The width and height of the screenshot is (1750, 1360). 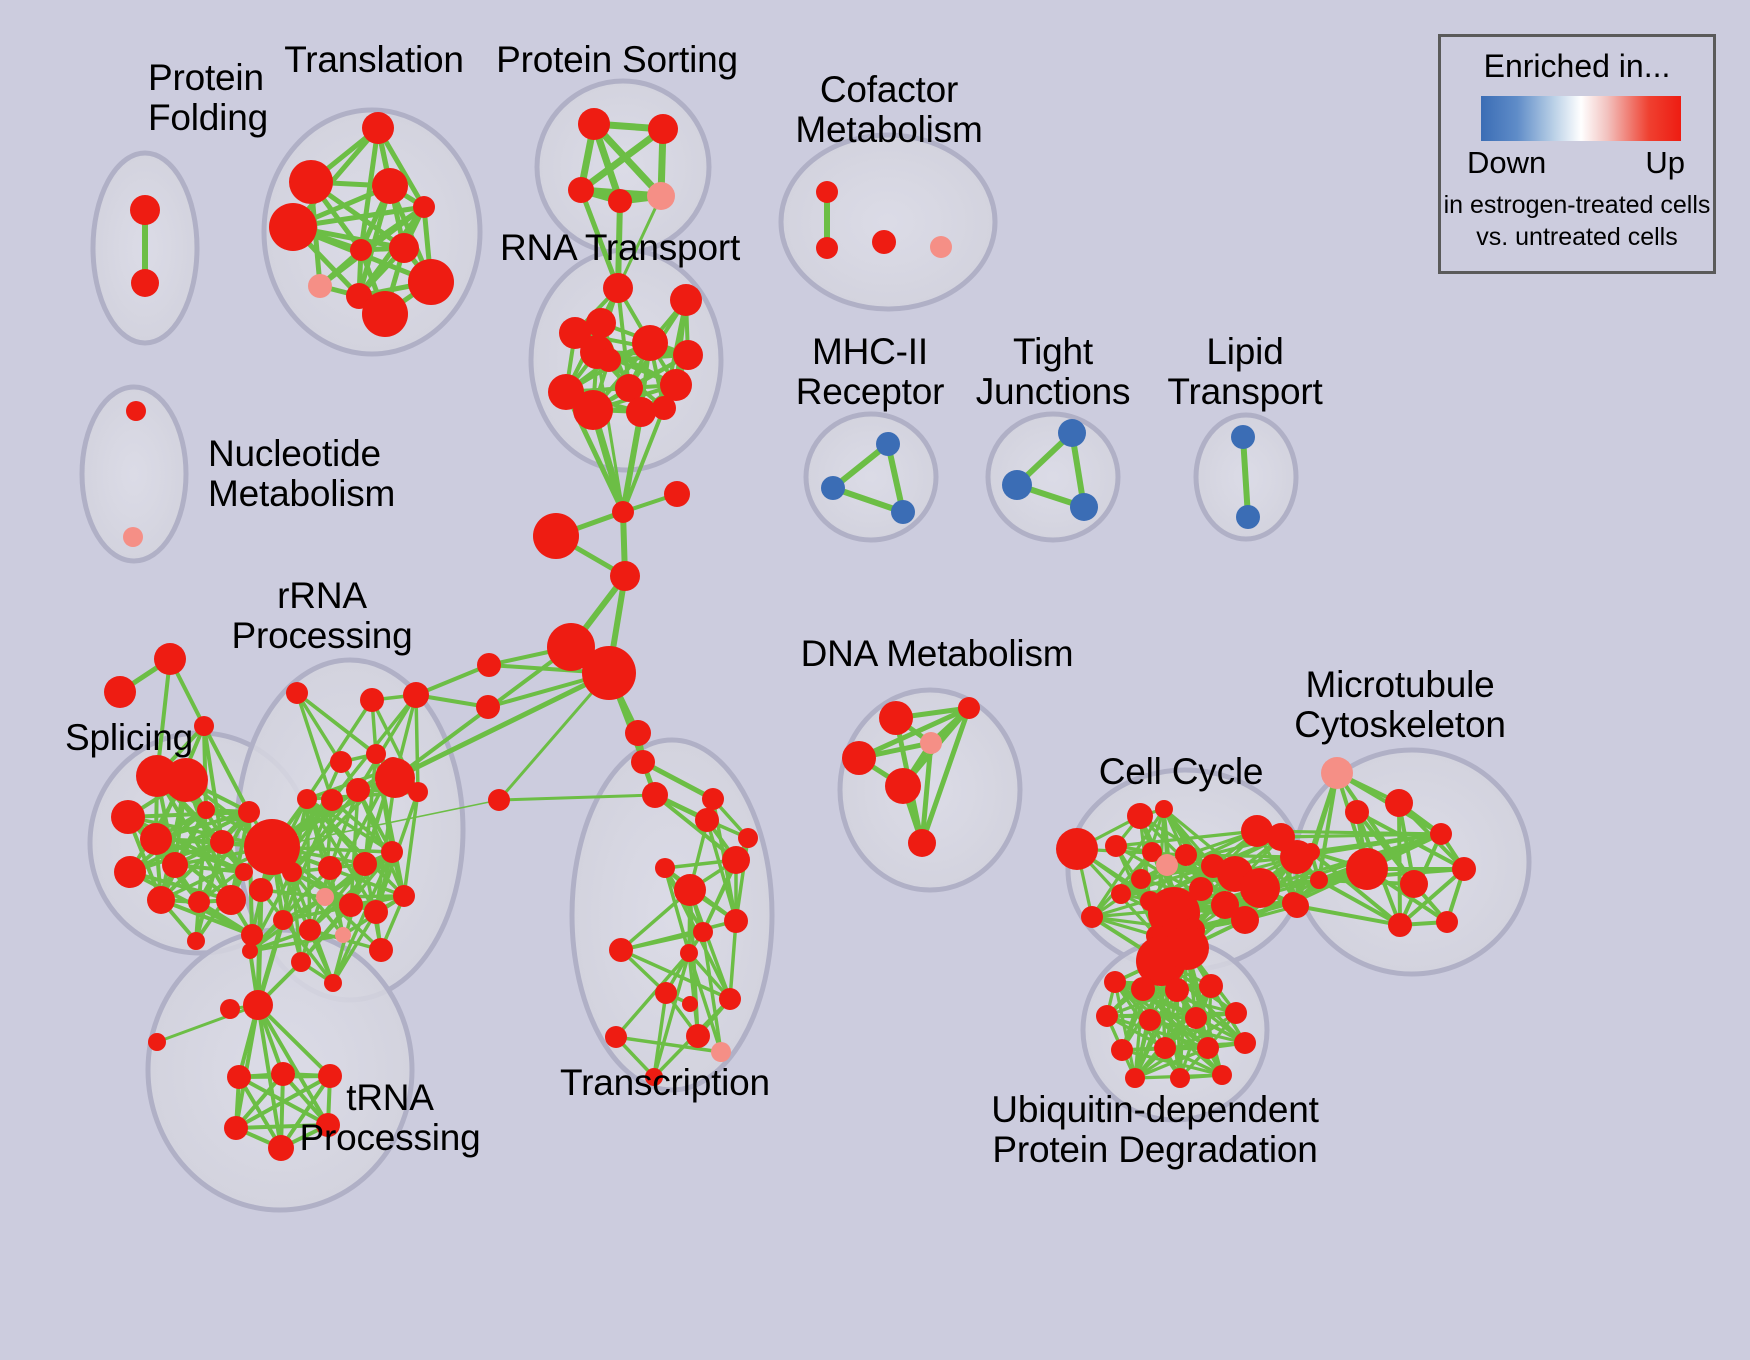 I want to click on cluster-label-trna-processing: tRNA Processing, so click(x=390, y=1117).